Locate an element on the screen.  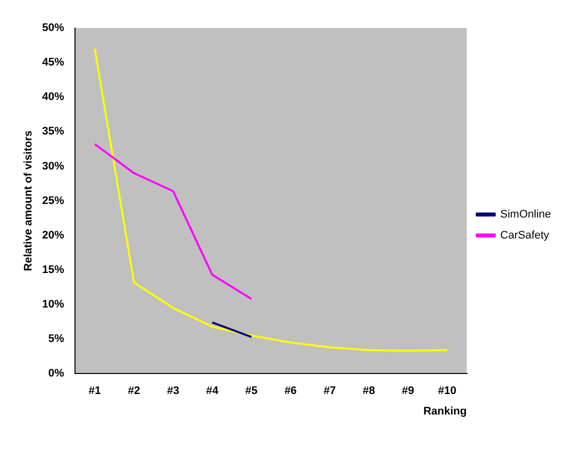
y-tick-label: 40% is located at coordinates (53, 97).